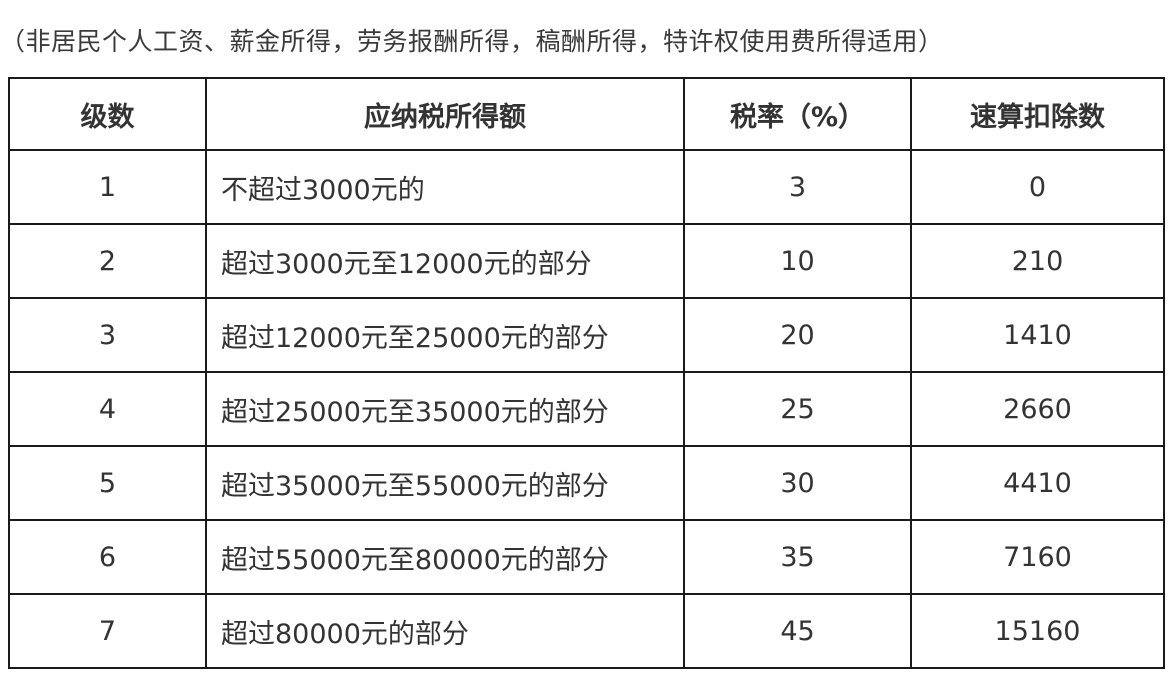 This screenshot has width=1170, height=690. What do you see at coordinates (797, 409) in the screenshot?
I see `tax-rate-cell: 25` at bounding box center [797, 409].